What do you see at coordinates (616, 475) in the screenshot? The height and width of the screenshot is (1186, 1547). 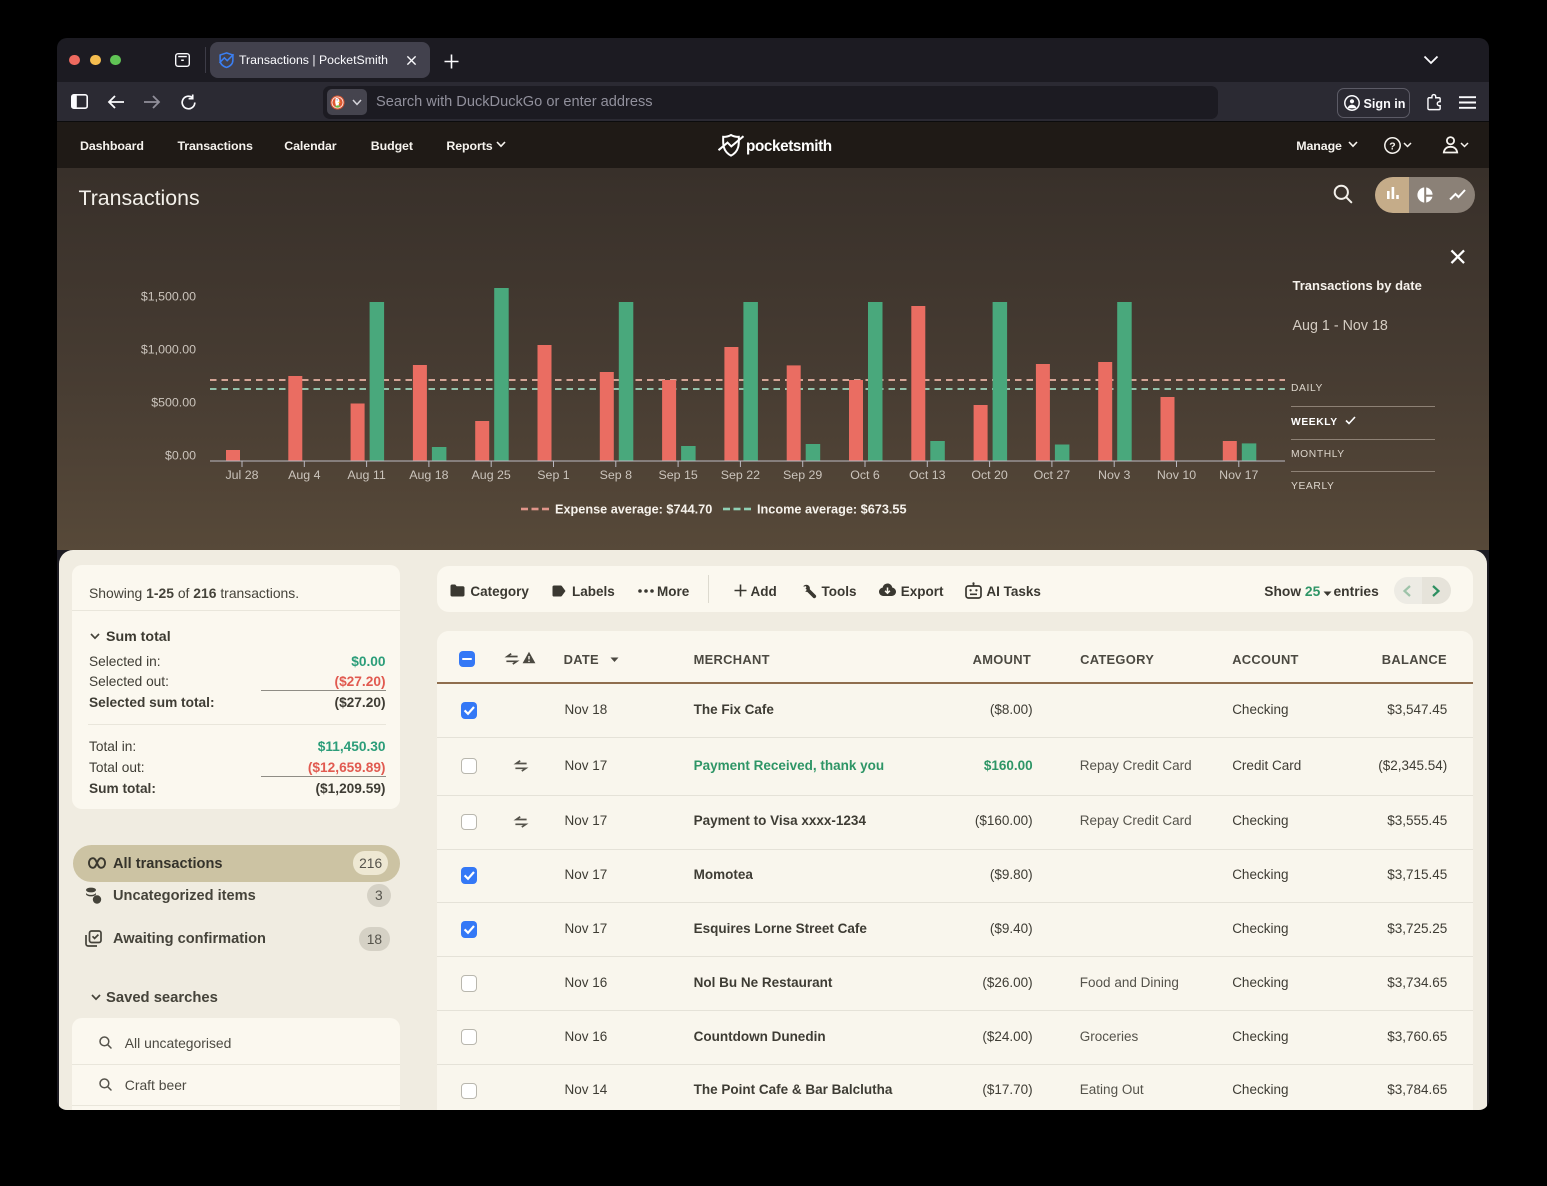 I see `svg-text: Sep 8` at bounding box center [616, 475].